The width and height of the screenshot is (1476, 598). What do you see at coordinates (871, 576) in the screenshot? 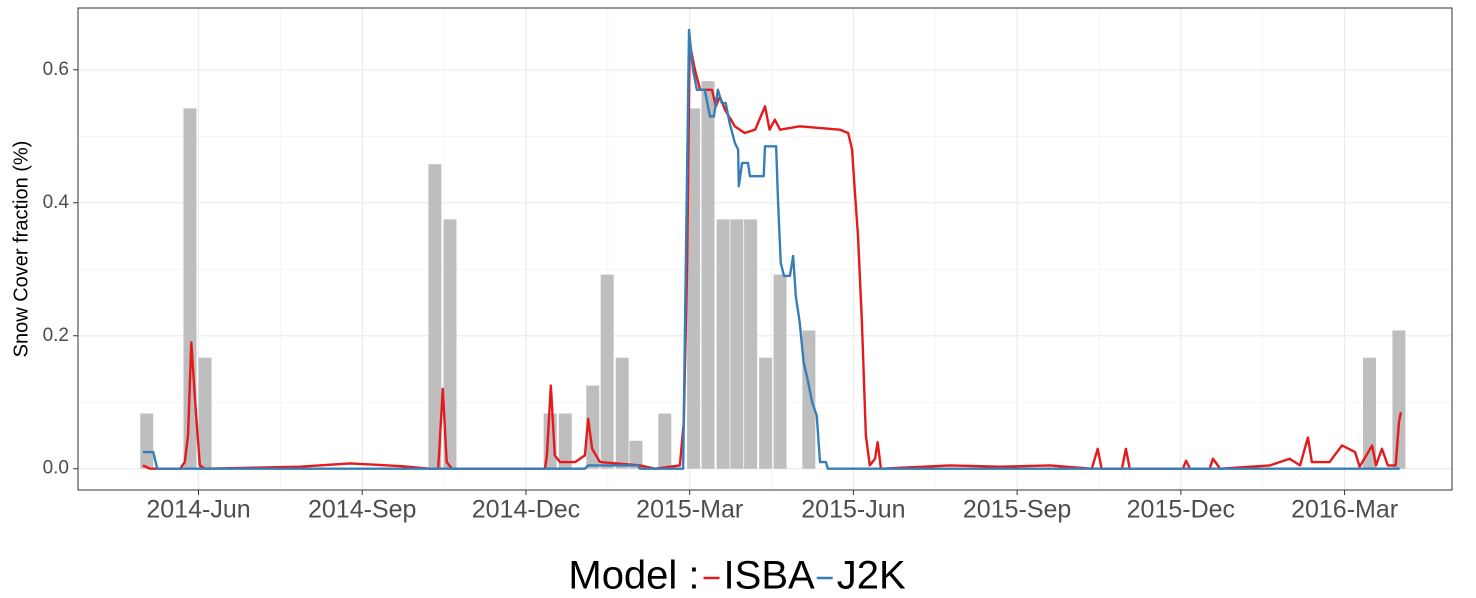
I see `legend-label: J2K` at bounding box center [871, 576].